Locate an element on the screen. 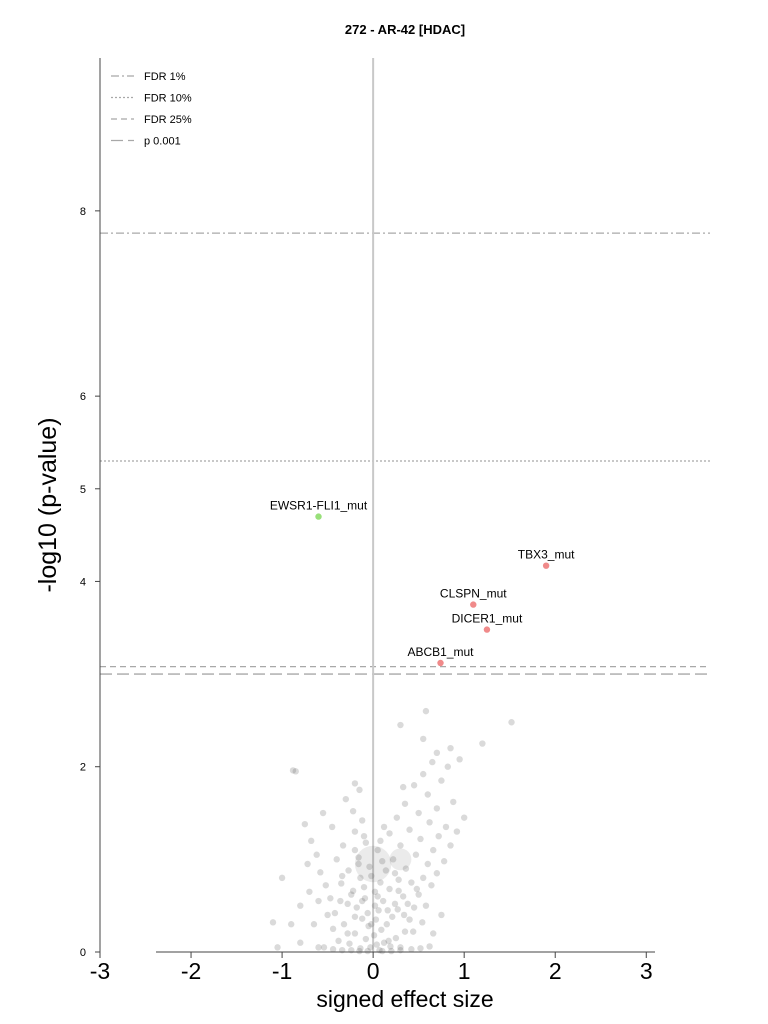  y-tick-label-1: 2 is located at coordinates (83, 768).